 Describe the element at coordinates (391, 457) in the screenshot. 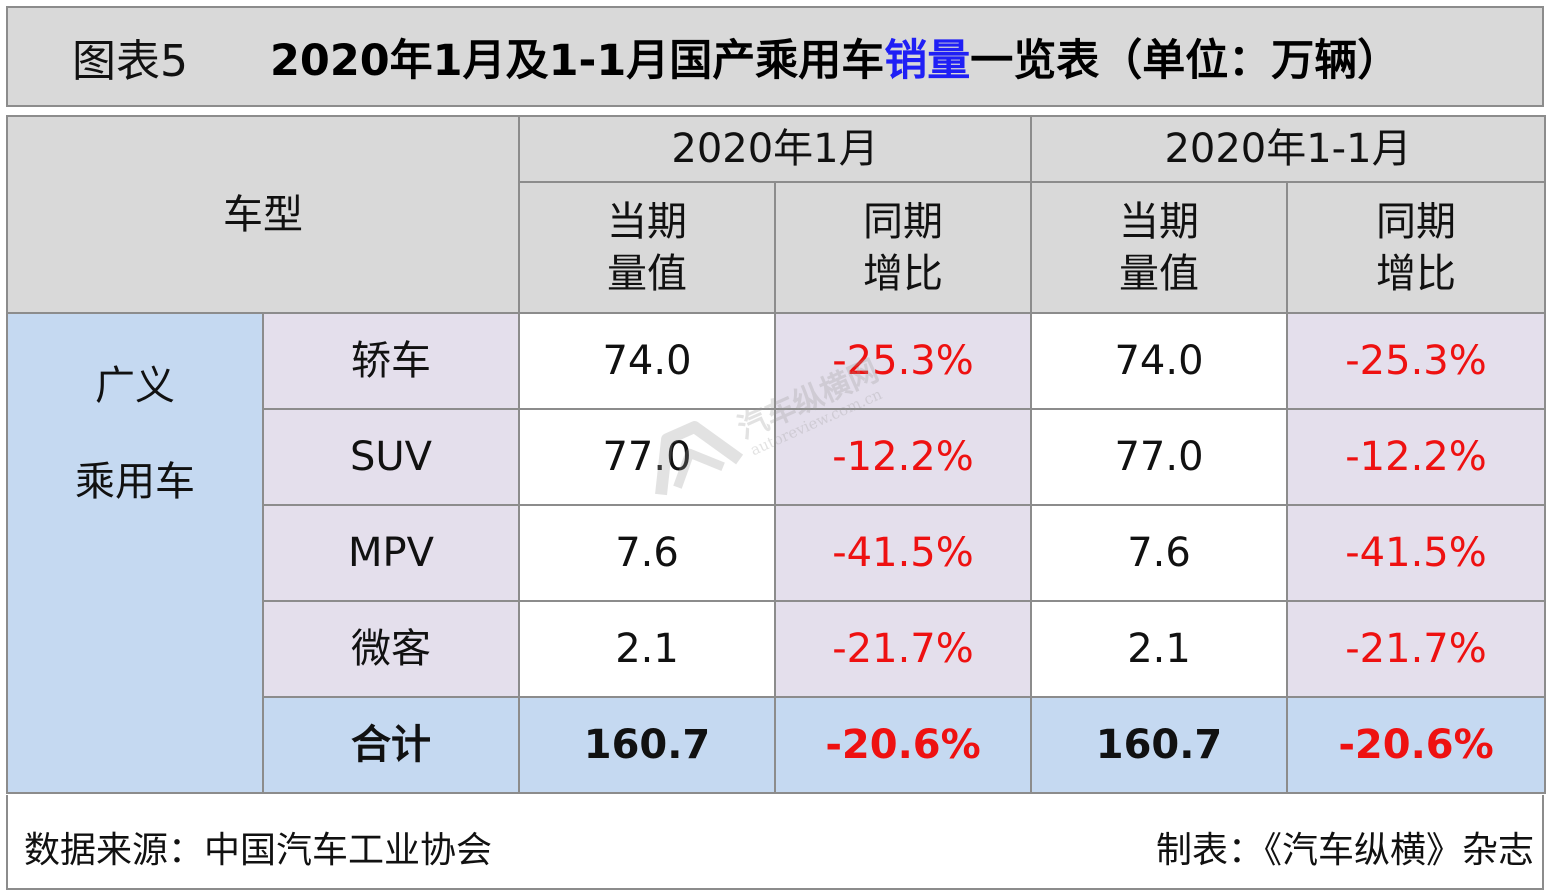

I see `row-type: SUV` at that location.